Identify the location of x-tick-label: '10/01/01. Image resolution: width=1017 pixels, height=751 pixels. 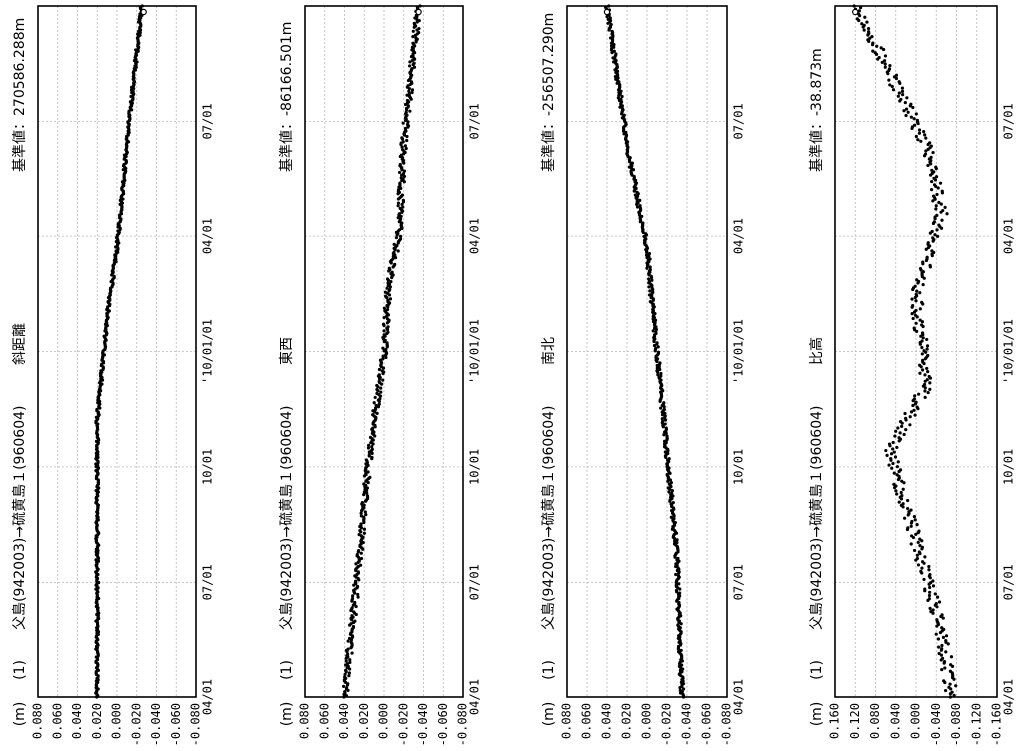
(208, 351).